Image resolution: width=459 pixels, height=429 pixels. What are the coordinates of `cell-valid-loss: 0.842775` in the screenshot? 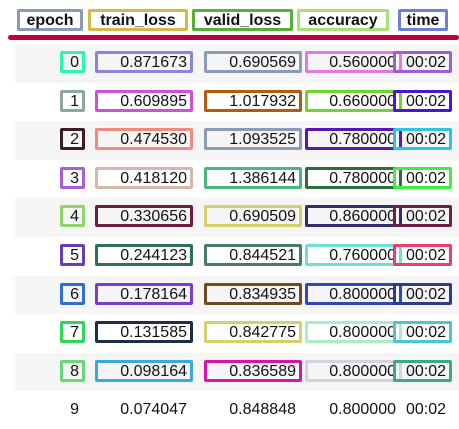 It's located at (253, 332).